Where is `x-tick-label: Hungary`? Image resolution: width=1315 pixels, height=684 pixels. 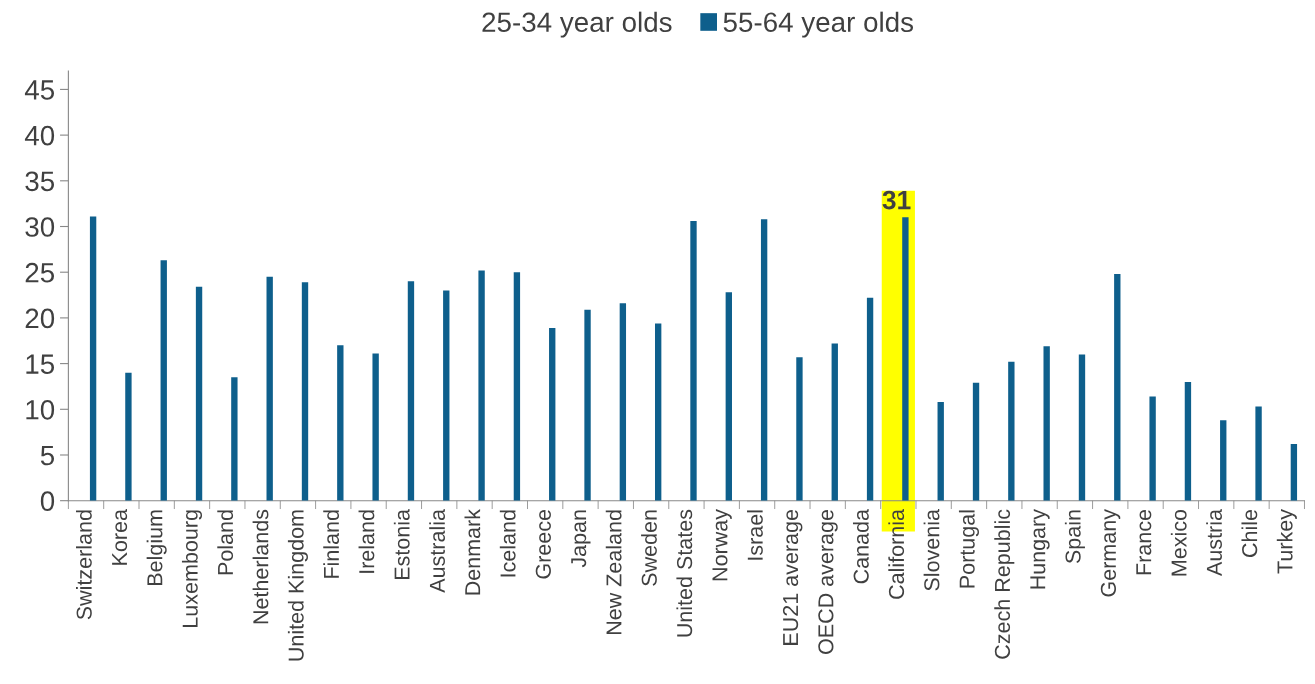 x-tick-label: Hungary is located at coordinates (1040, 549).